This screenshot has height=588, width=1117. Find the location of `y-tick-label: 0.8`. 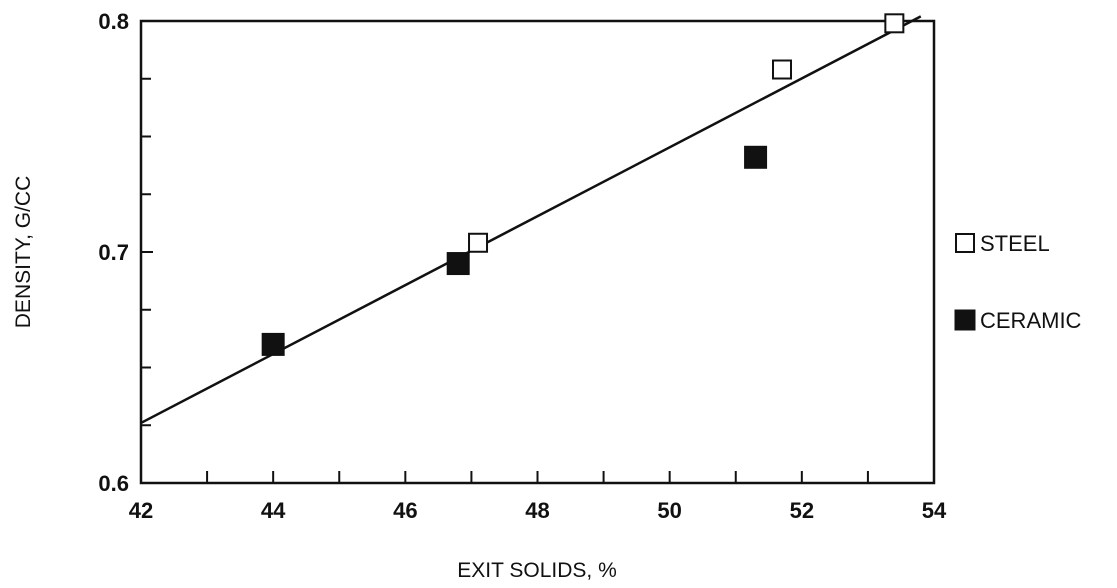

y-tick-label: 0.8 is located at coordinates (113, 21).